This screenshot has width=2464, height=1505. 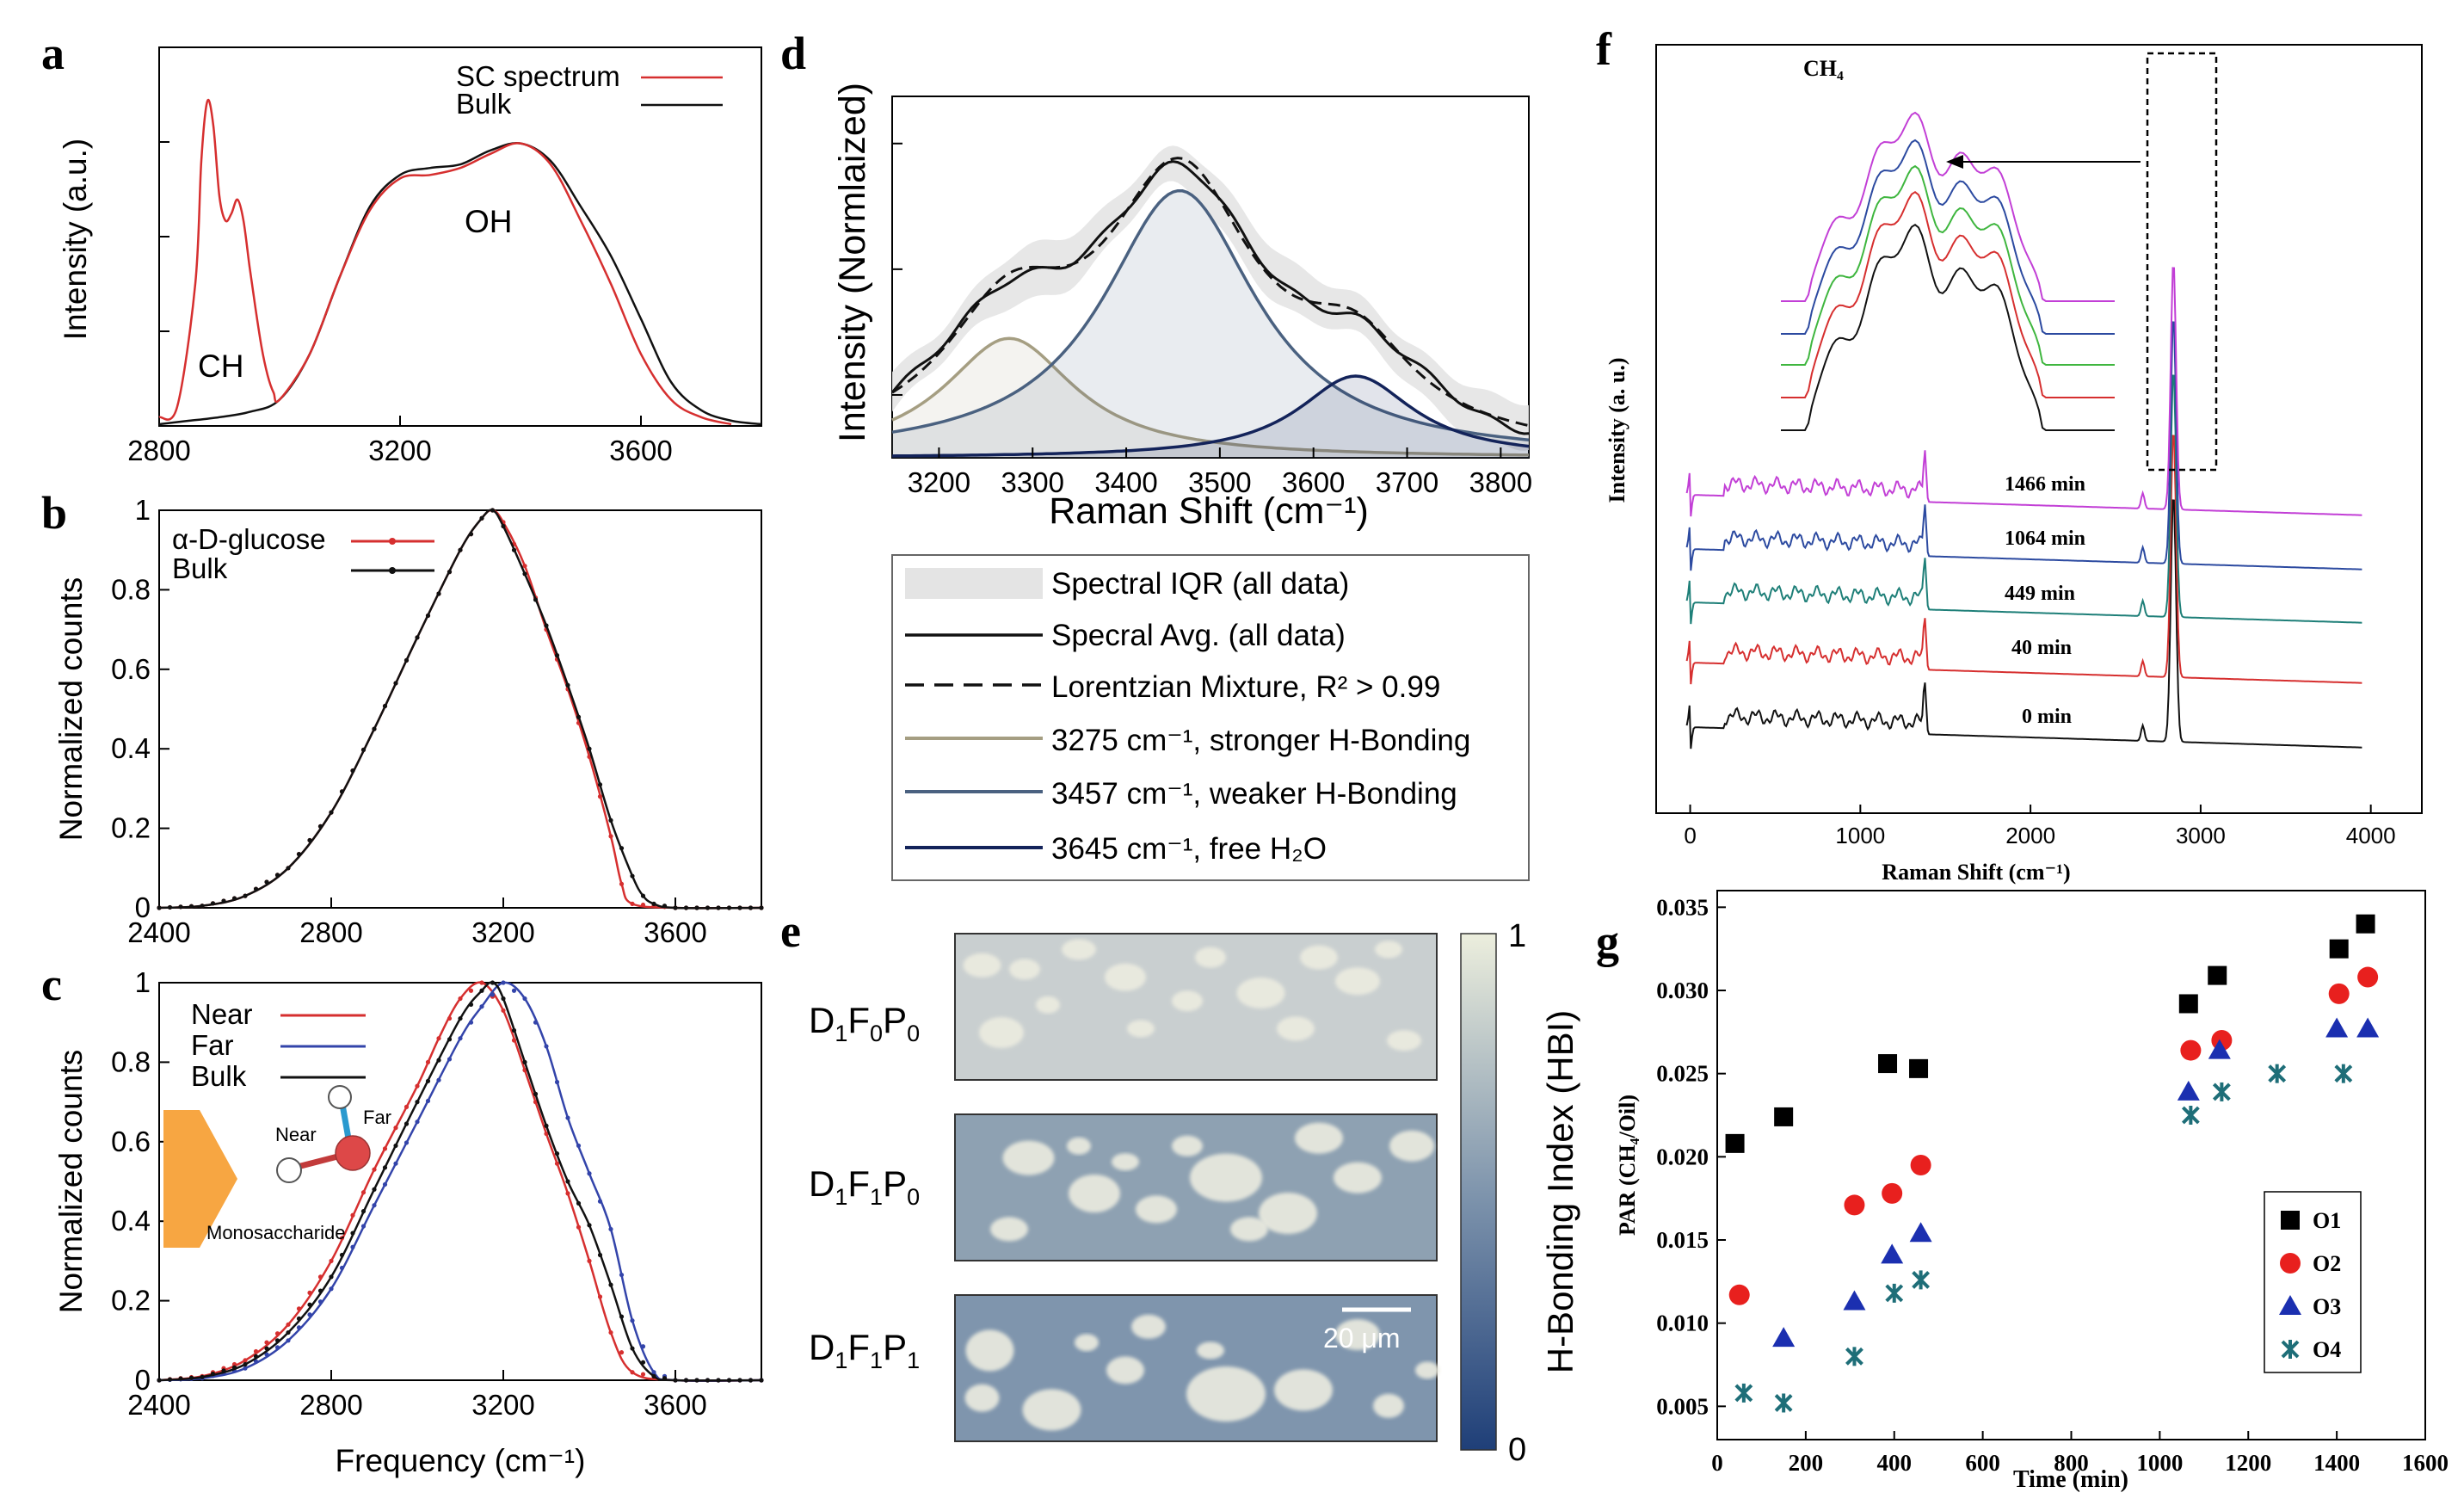 What do you see at coordinates (1682, 907) in the screenshot?
I see `panel-g-ytick-label-6: 0.035` at bounding box center [1682, 907].